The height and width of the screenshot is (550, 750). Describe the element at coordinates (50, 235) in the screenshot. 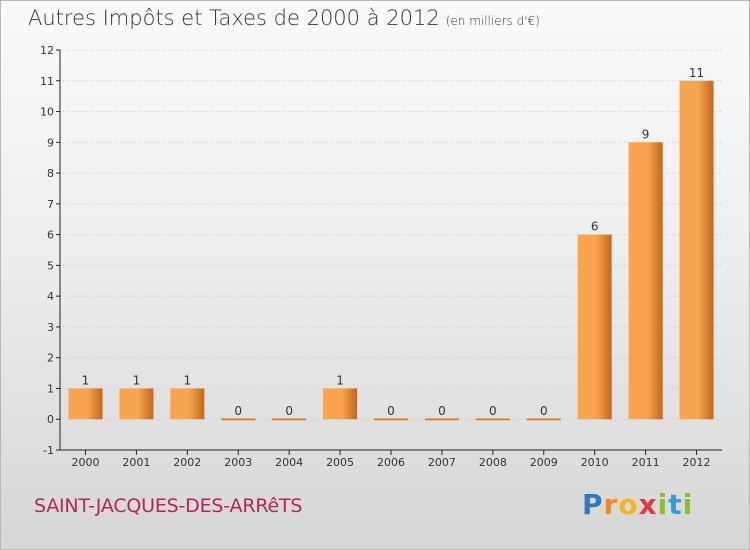

I see `y-tick-label: 6` at that location.